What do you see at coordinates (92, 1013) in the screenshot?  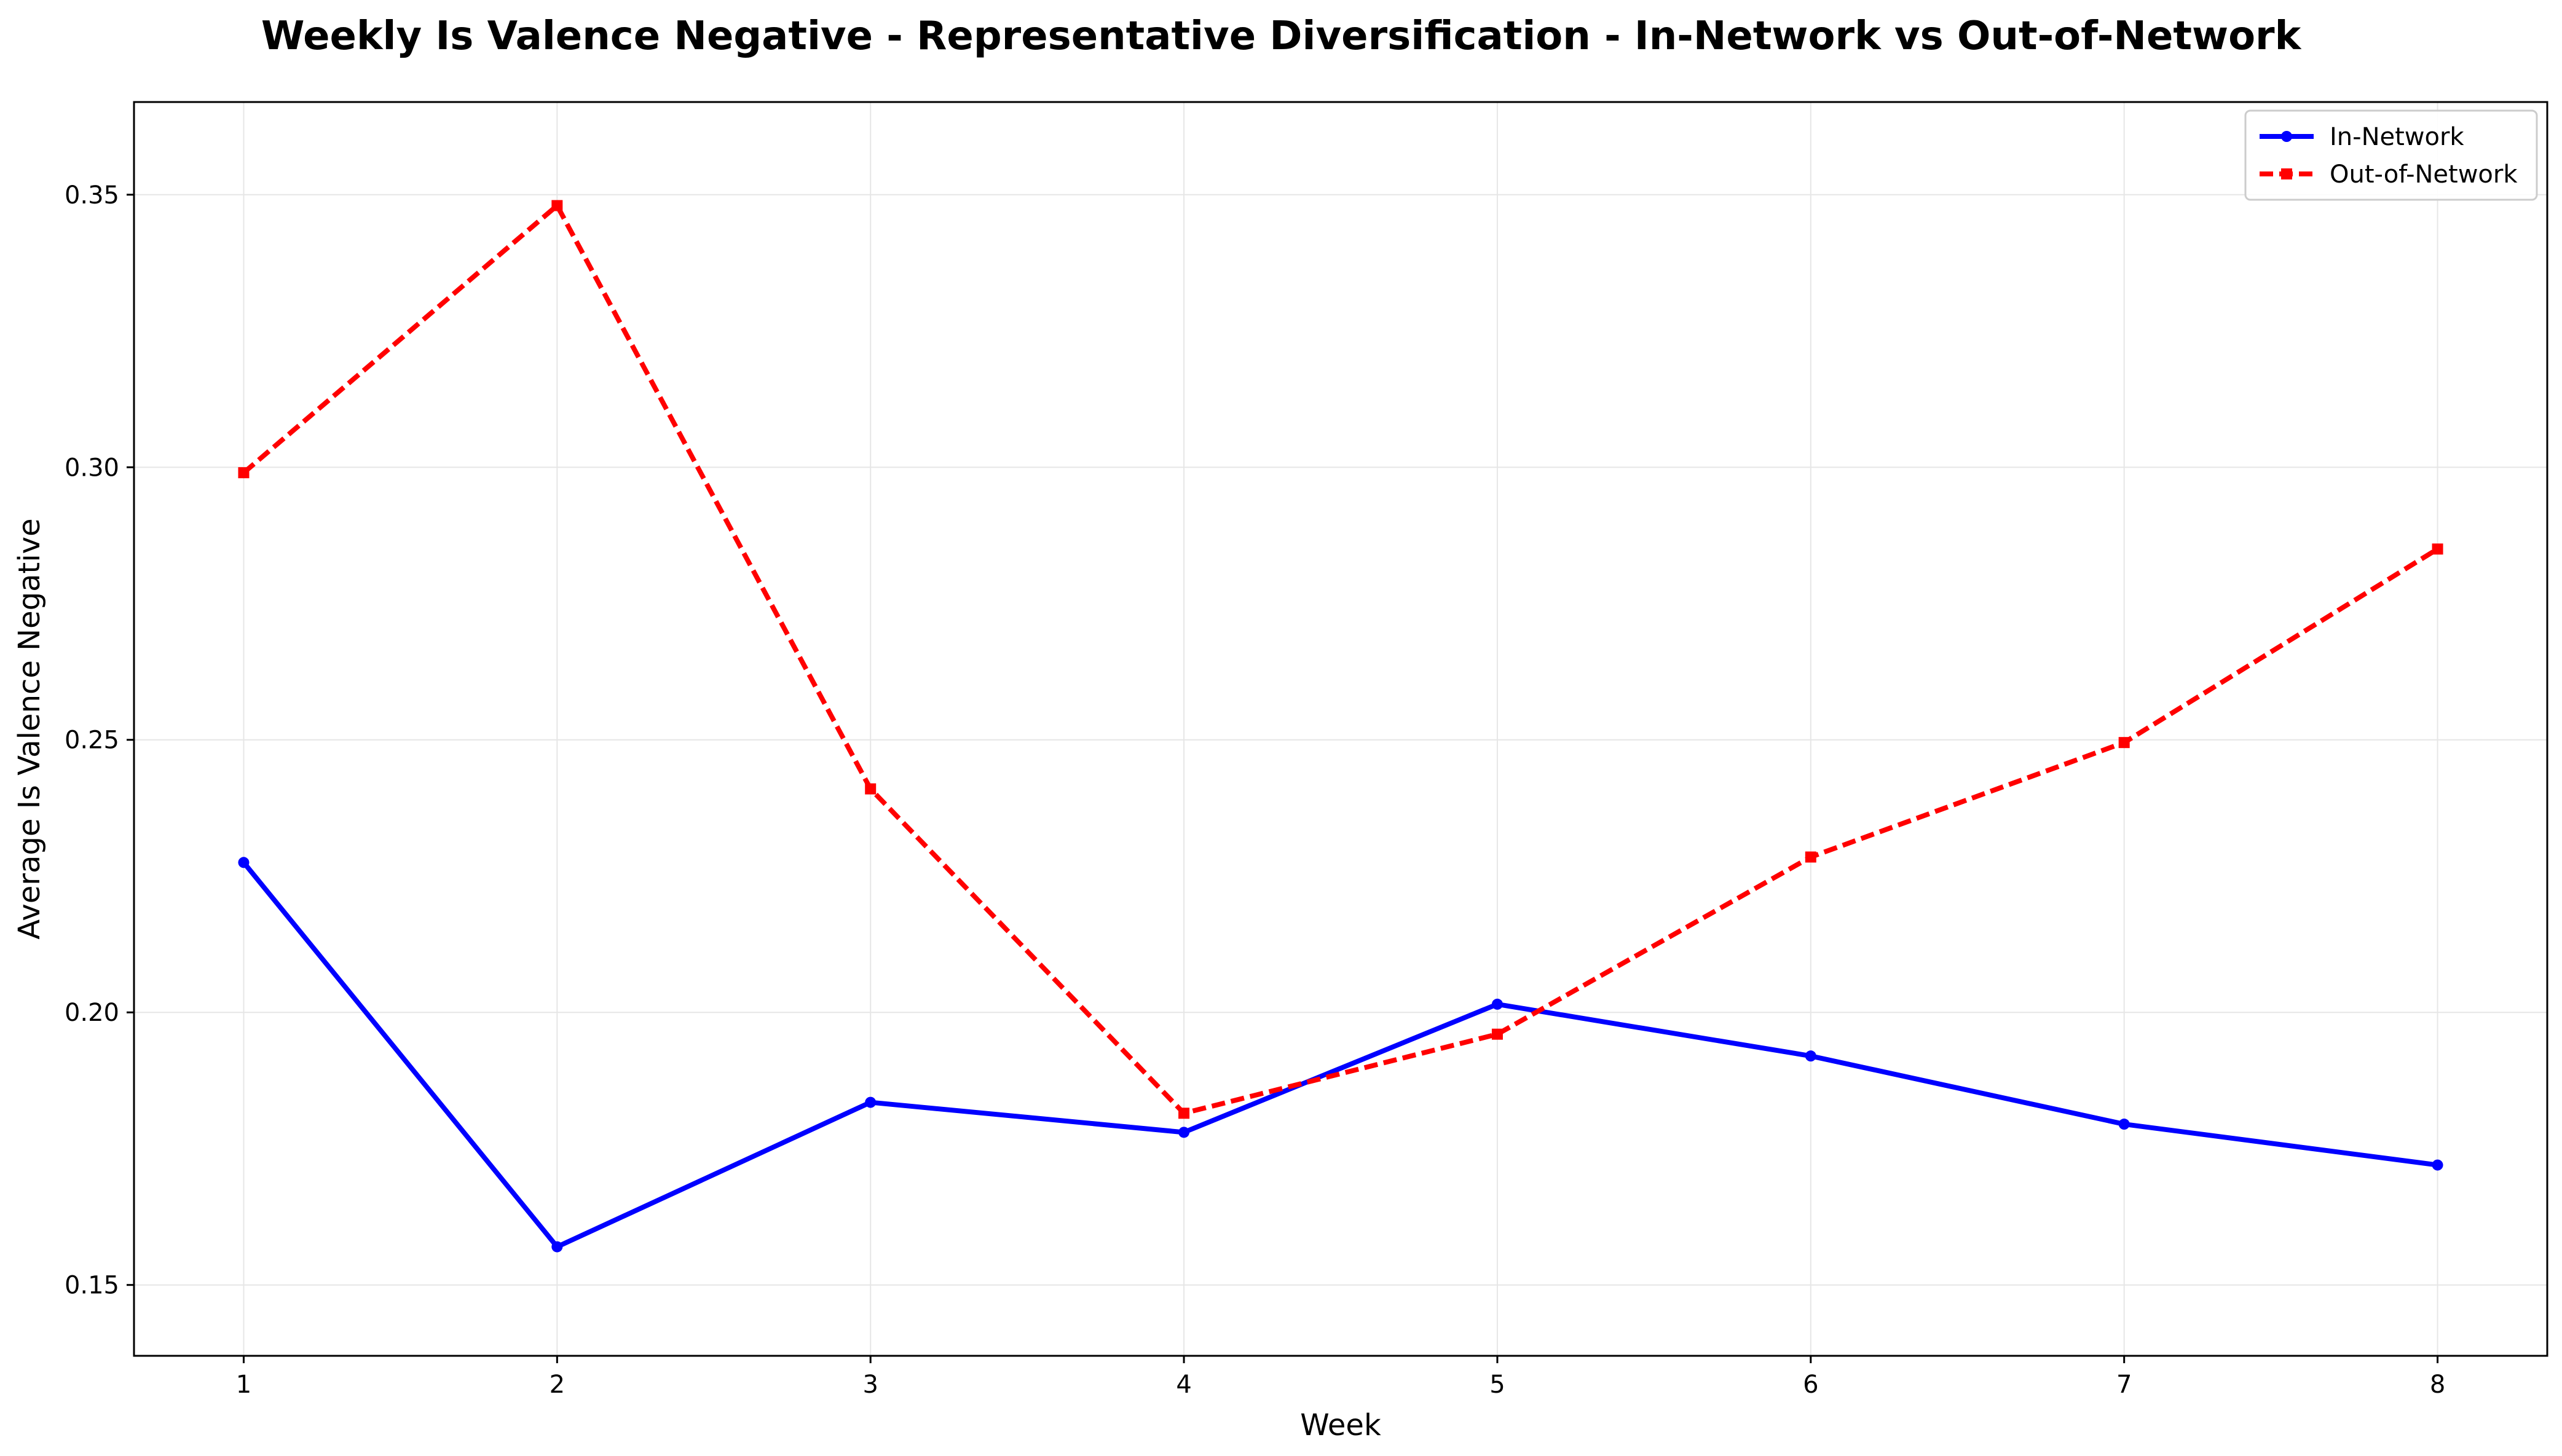 I see `y-tick-label: 0.20` at bounding box center [92, 1013].